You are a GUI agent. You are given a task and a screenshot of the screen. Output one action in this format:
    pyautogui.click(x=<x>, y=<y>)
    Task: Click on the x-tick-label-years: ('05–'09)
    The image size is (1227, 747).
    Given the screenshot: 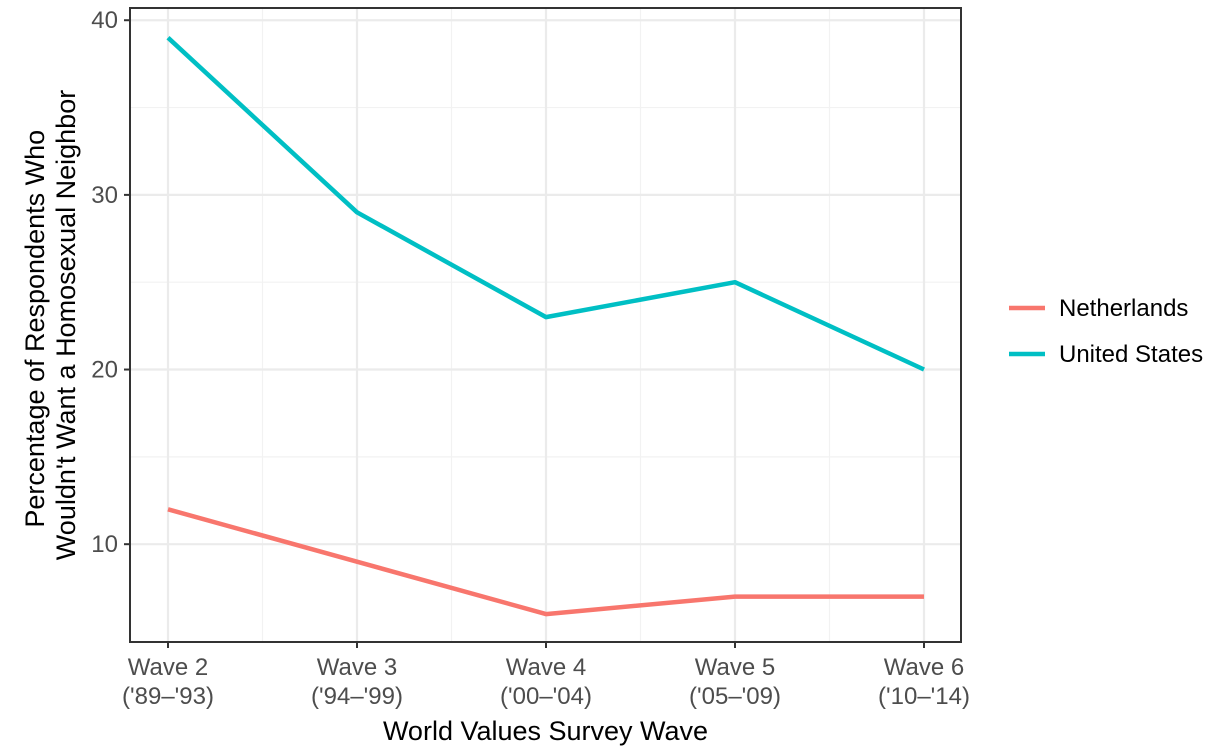 What is the action you would take?
    pyautogui.click(x=735, y=696)
    